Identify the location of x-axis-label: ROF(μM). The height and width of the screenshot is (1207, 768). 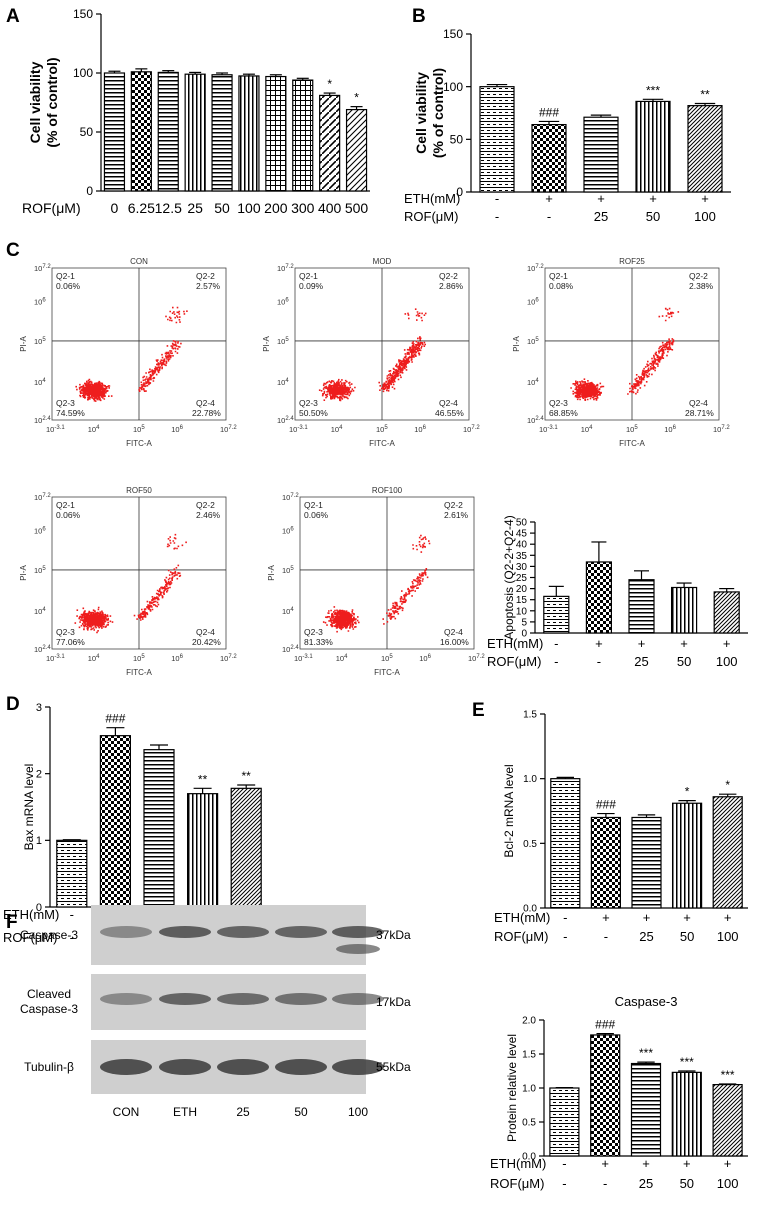
(51, 208).